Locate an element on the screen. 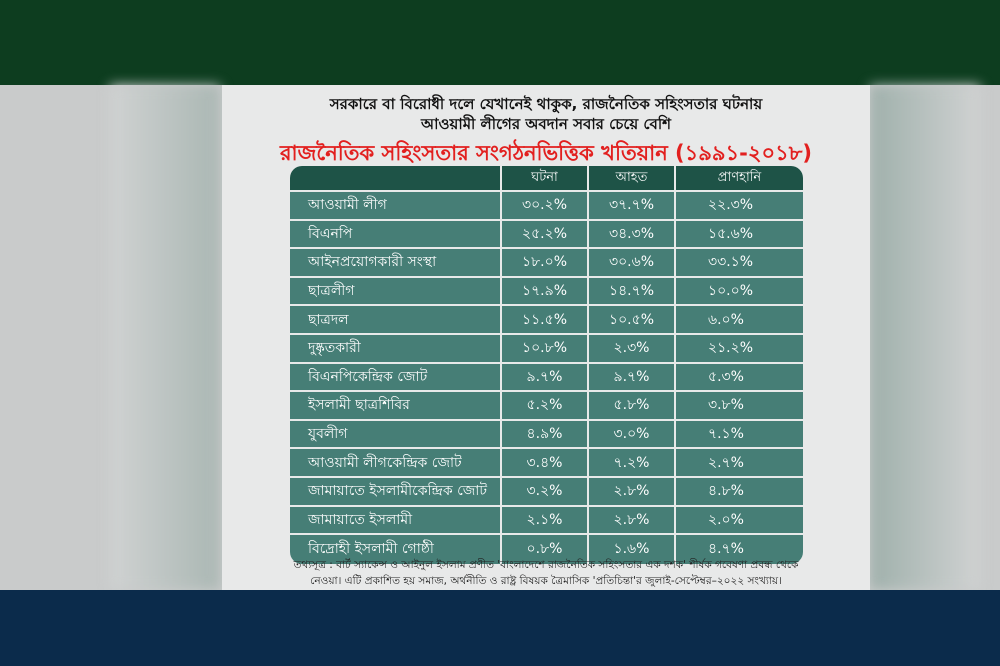 The width and height of the screenshot is (1000, 666). value-cell: ১৭.৯% is located at coordinates (545, 291).